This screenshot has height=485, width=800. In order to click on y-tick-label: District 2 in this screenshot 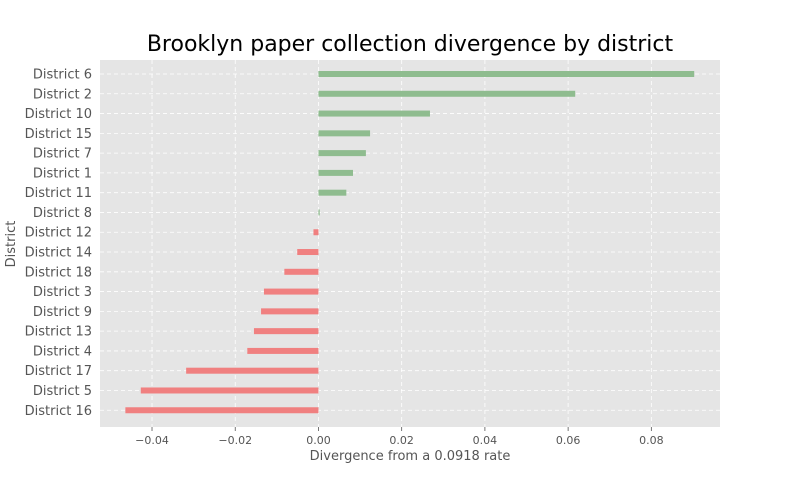, I will do `click(62, 94)`.